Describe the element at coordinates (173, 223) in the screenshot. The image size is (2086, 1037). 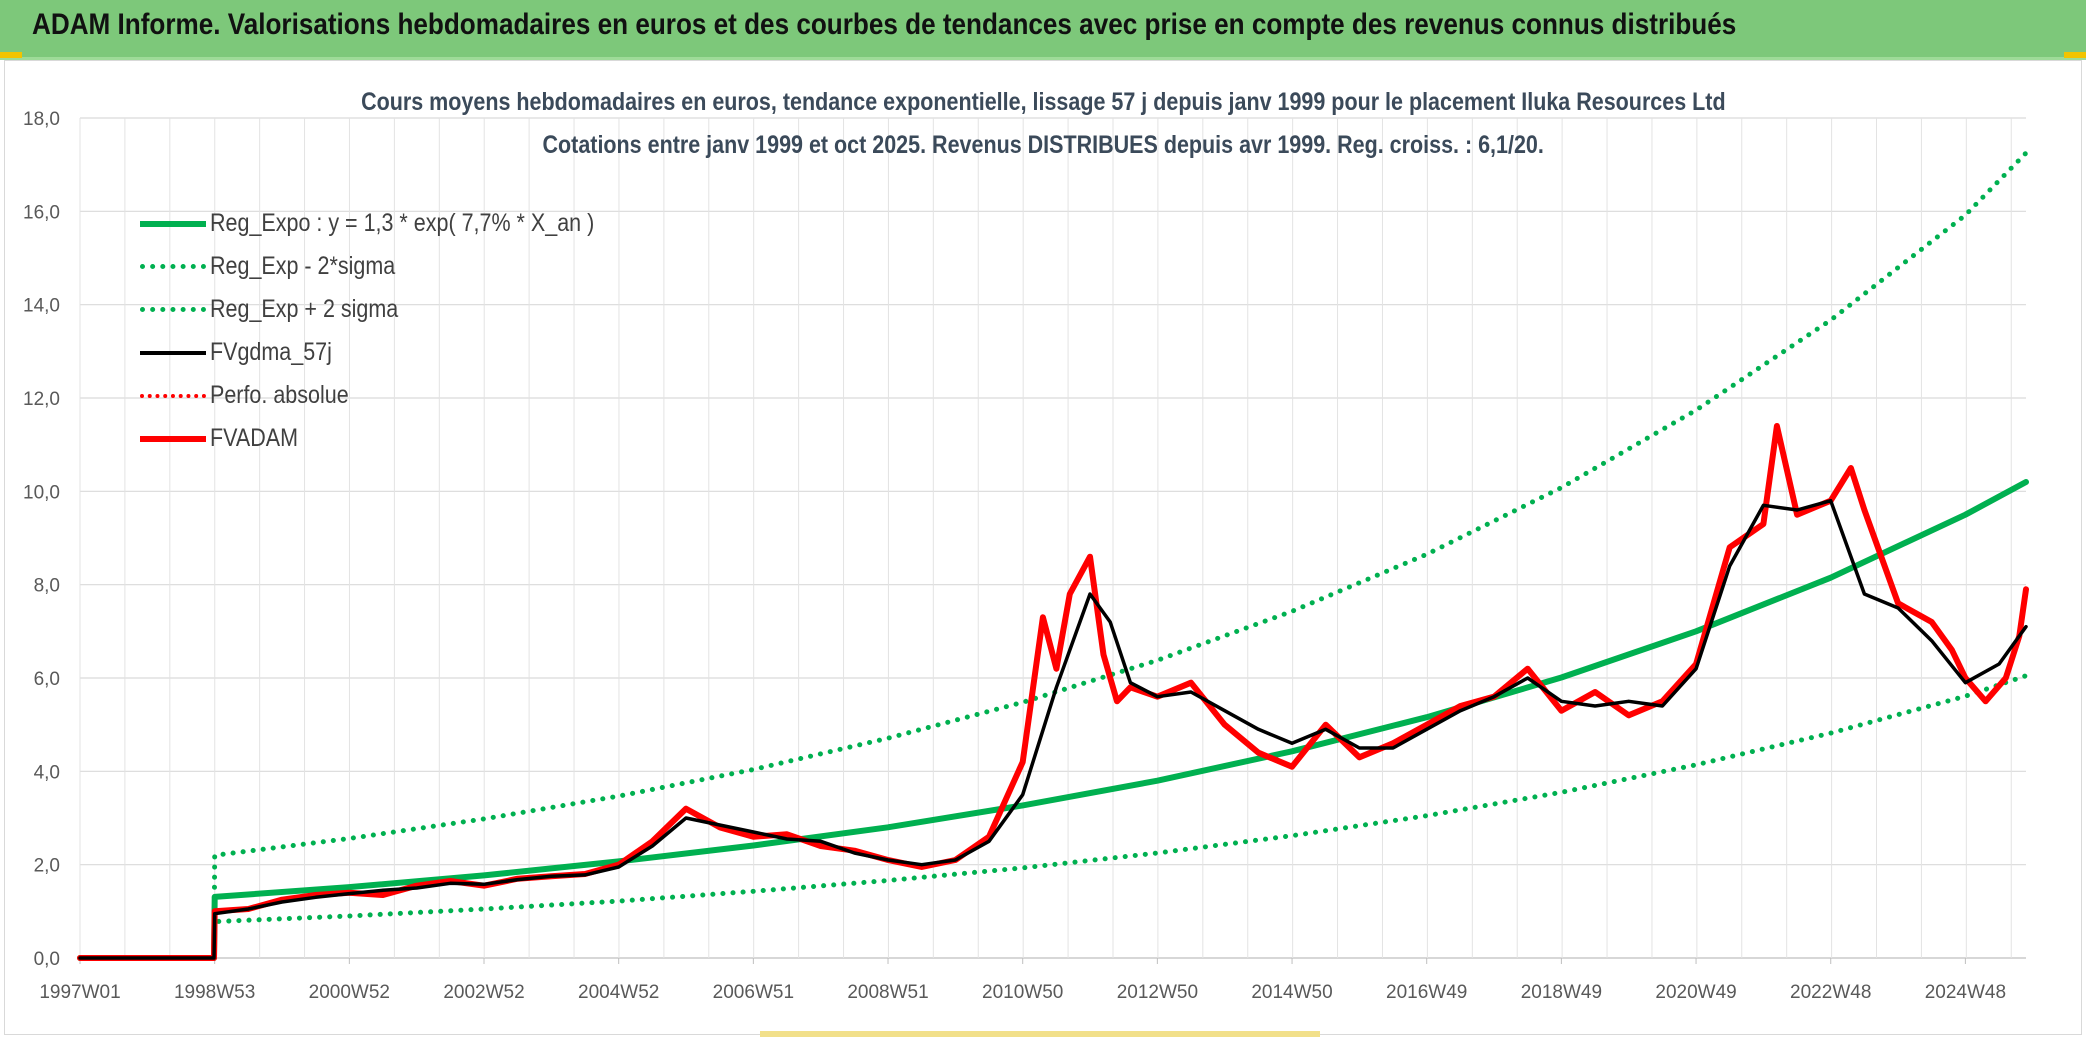
I see `legend-swatch-reg-expo` at that location.